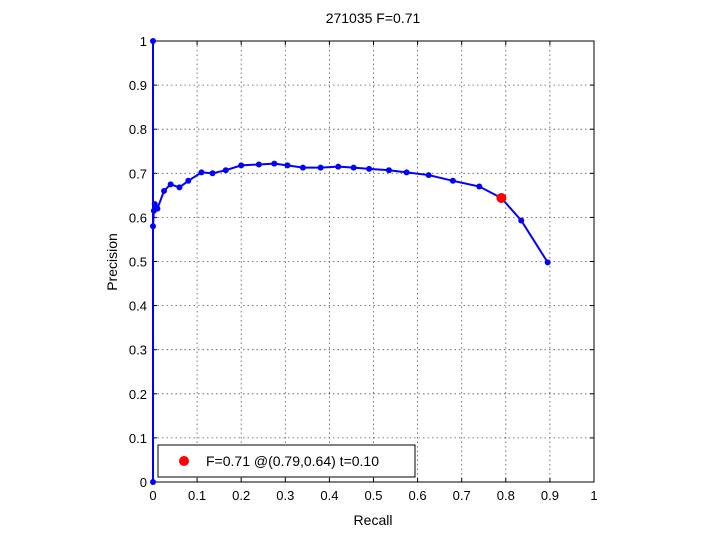 Image resolution: width=720 pixels, height=540 pixels. What do you see at coordinates (138, 85) in the screenshot?
I see `y-tick-label: 0.9` at bounding box center [138, 85].